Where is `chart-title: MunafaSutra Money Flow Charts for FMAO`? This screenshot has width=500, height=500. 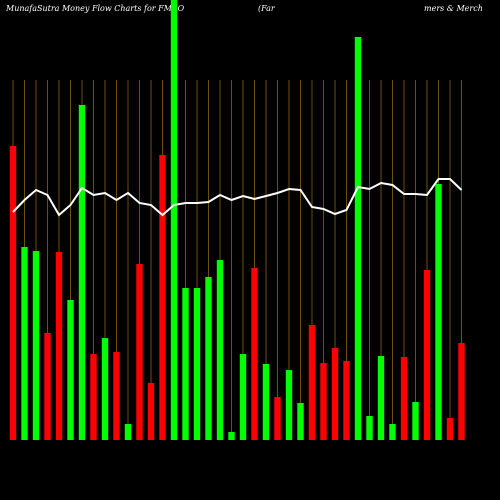 chart-title: MunafaSutra Money Flow Charts for FMAO is located at coordinates (95, 8).